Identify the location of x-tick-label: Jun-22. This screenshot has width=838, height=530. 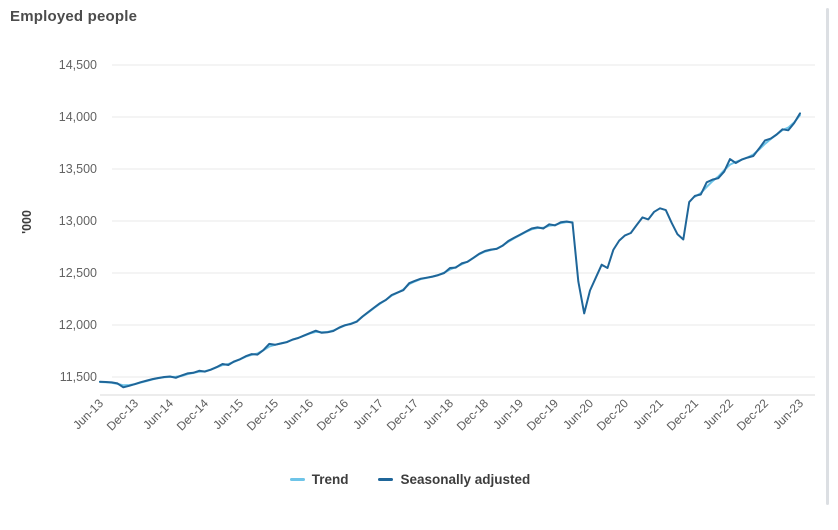
(718, 414).